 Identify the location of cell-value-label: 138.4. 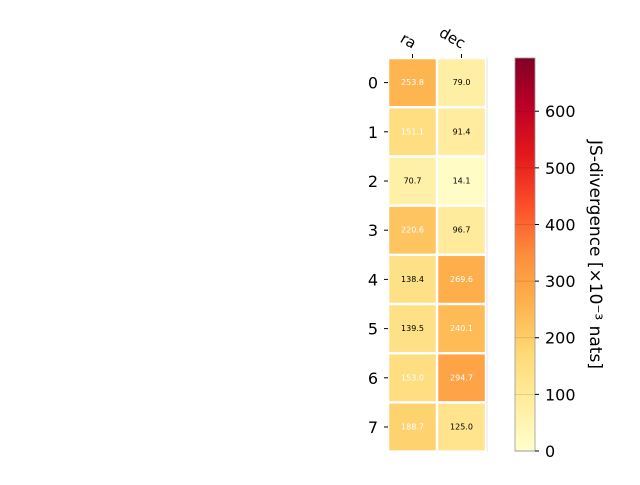
(412, 279).